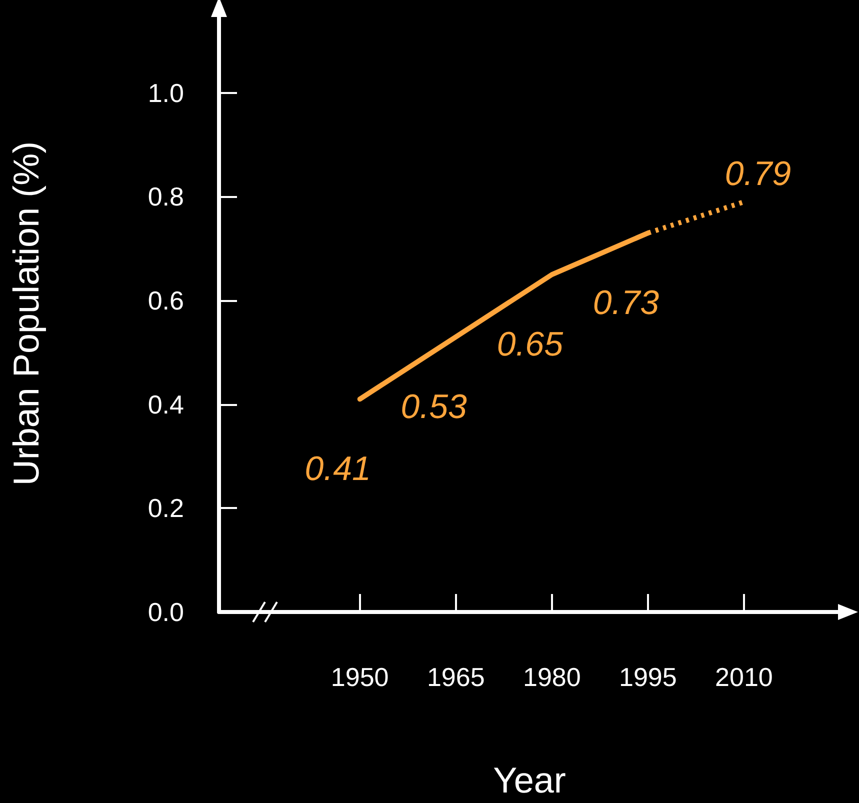 The height and width of the screenshot is (803, 859). I want to click on y-tick-label: 0.8, so click(166, 197).